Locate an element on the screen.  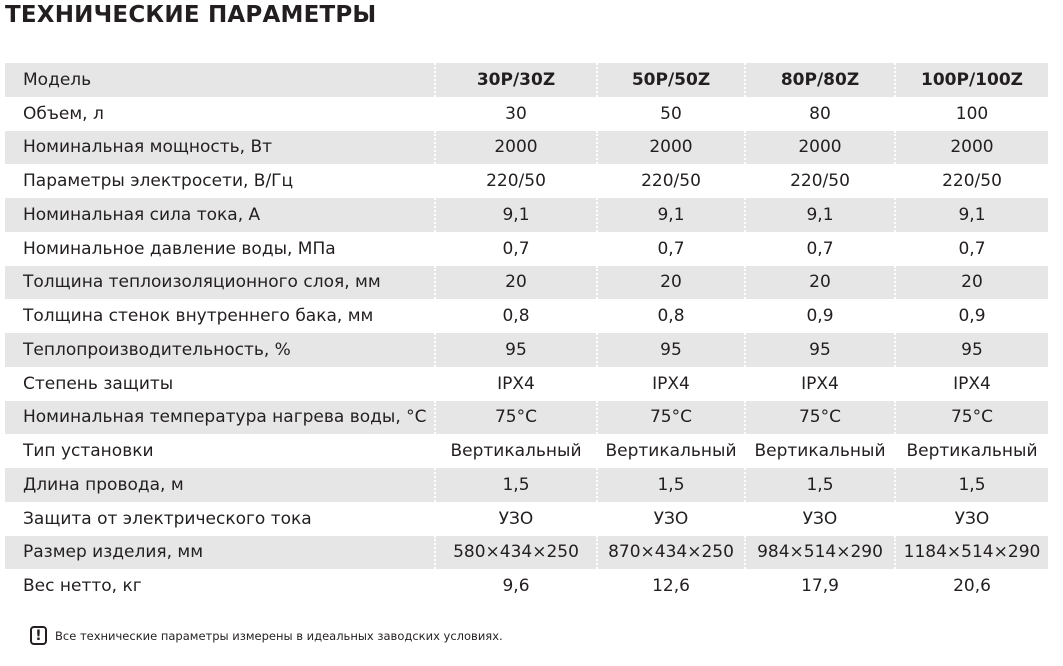
param-cell: Защита от электрического тока is located at coordinates (167, 518).